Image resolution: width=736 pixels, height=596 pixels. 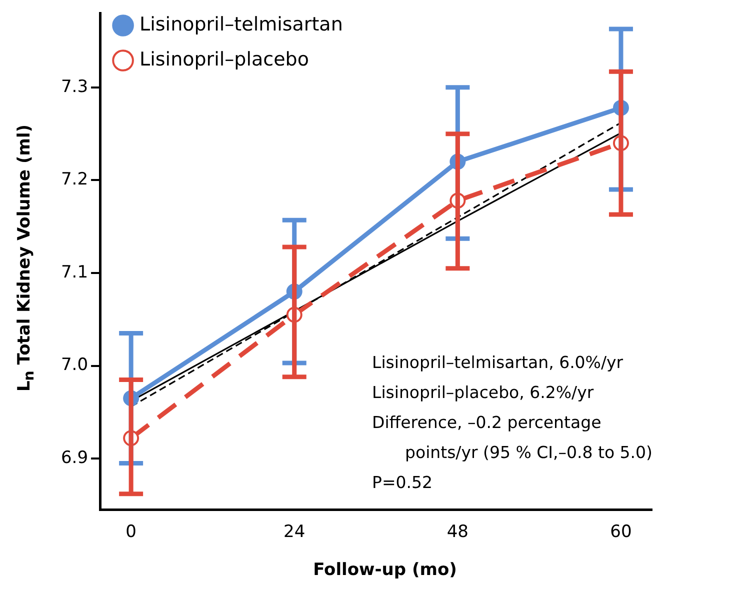 What do you see at coordinates (483, 393) in the screenshot?
I see `annotation: Lisinopril–placebo, 6.2%/yr` at bounding box center [483, 393].